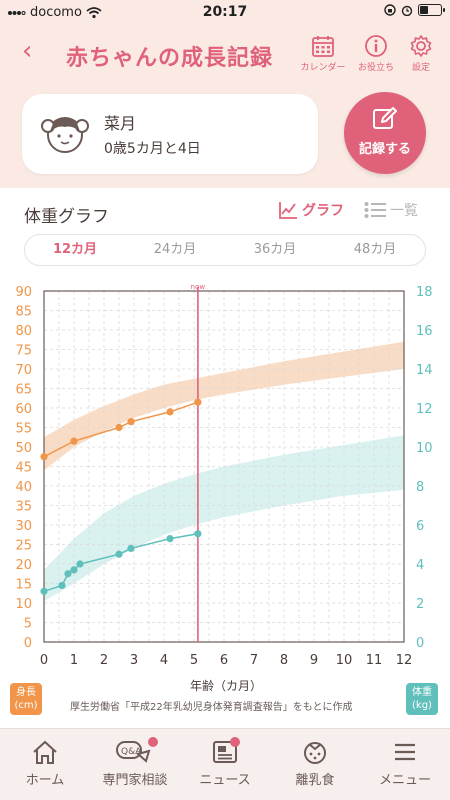 The width and height of the screenshot is (450, 800). I want to click on height-axis-tag: 身長 (cm), so click(26, 699).